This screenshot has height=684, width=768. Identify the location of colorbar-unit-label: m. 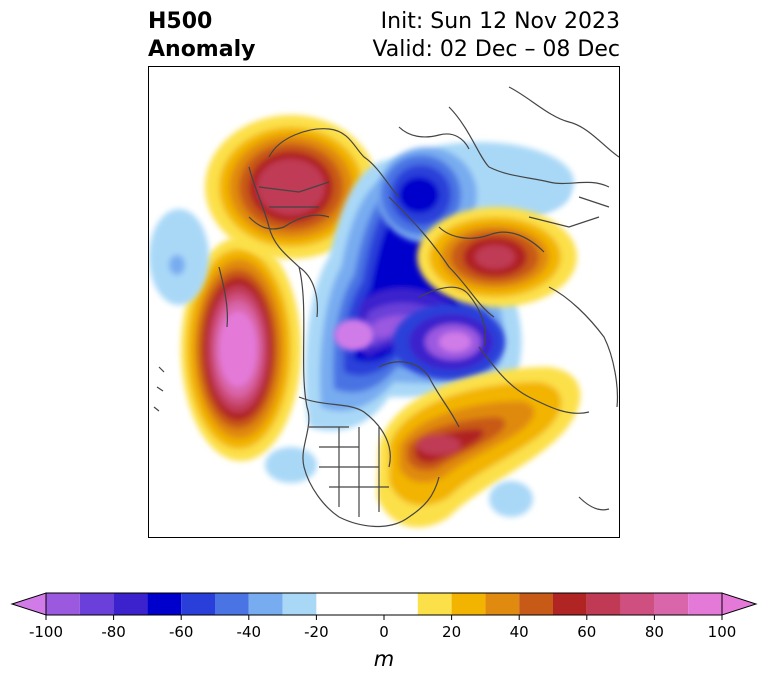
(384, 659).